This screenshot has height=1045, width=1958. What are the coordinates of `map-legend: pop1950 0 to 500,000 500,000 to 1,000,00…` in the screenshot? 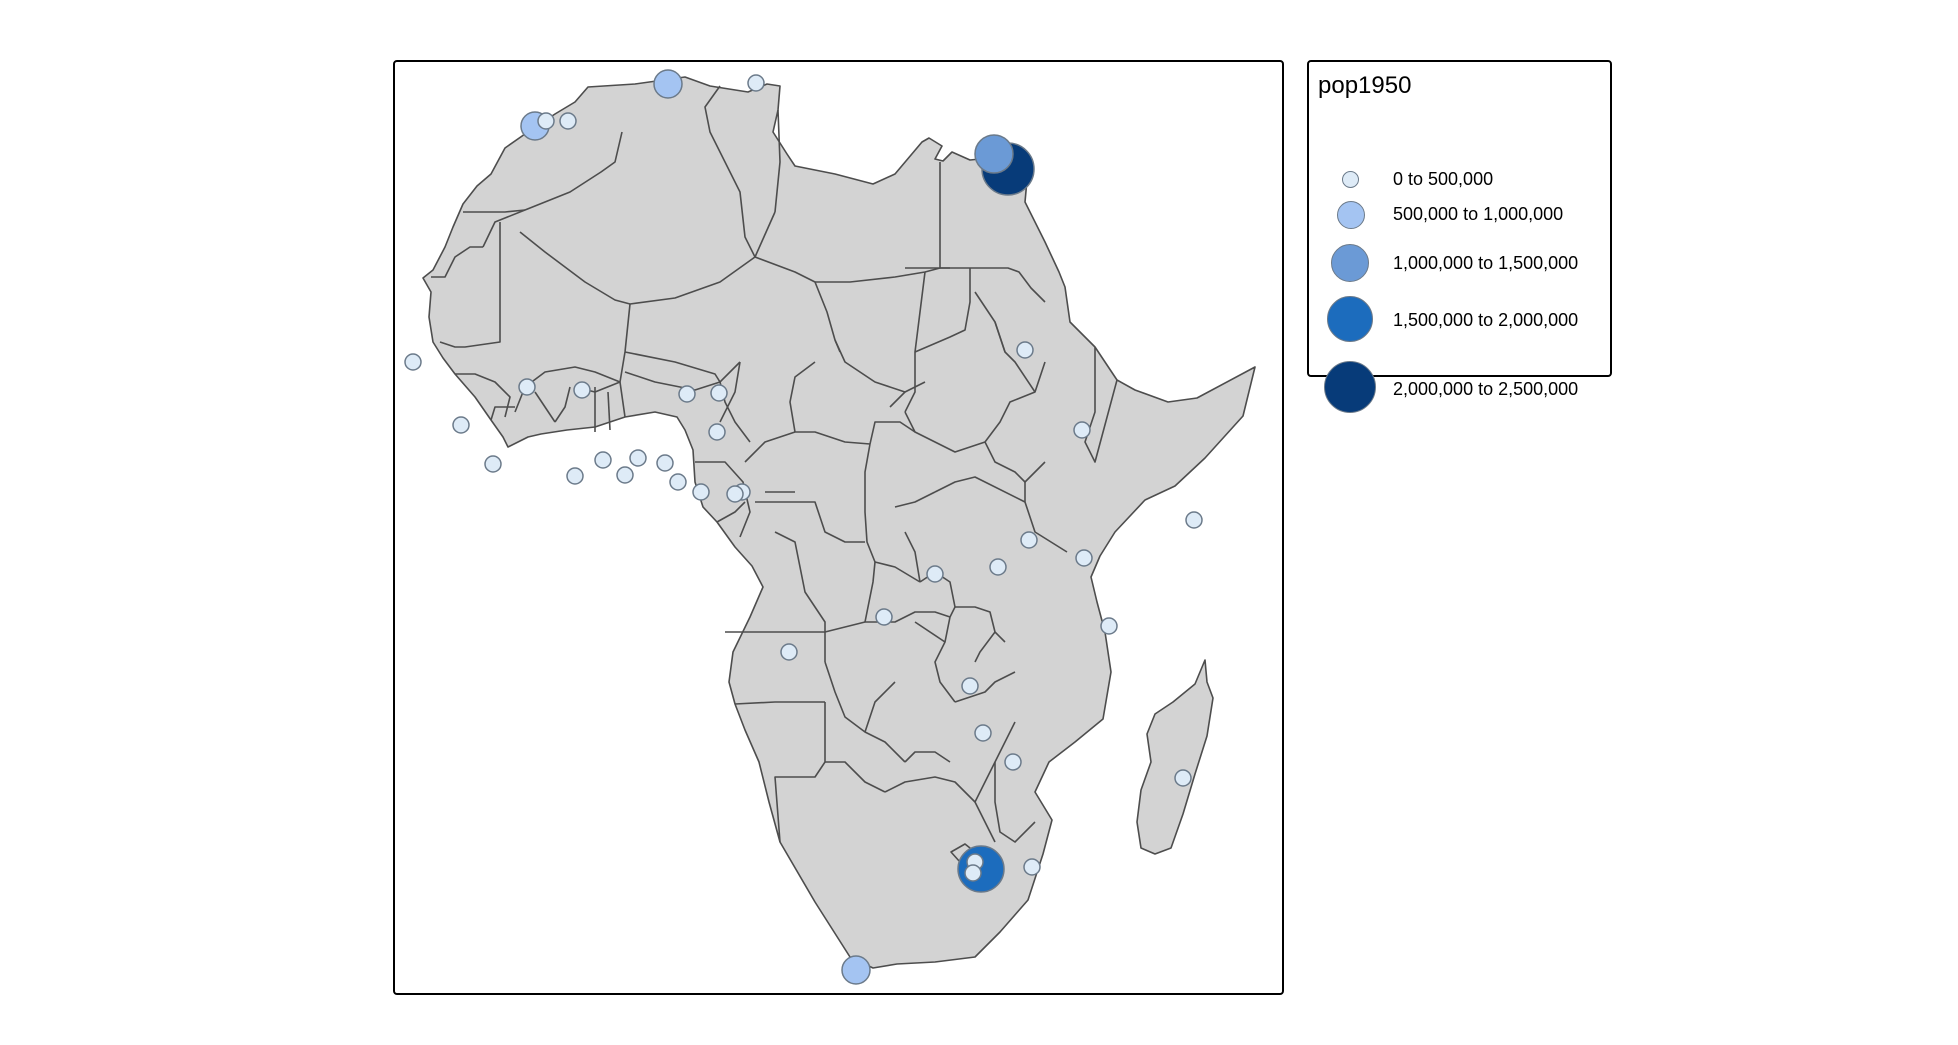 It's located at (1459, 236).